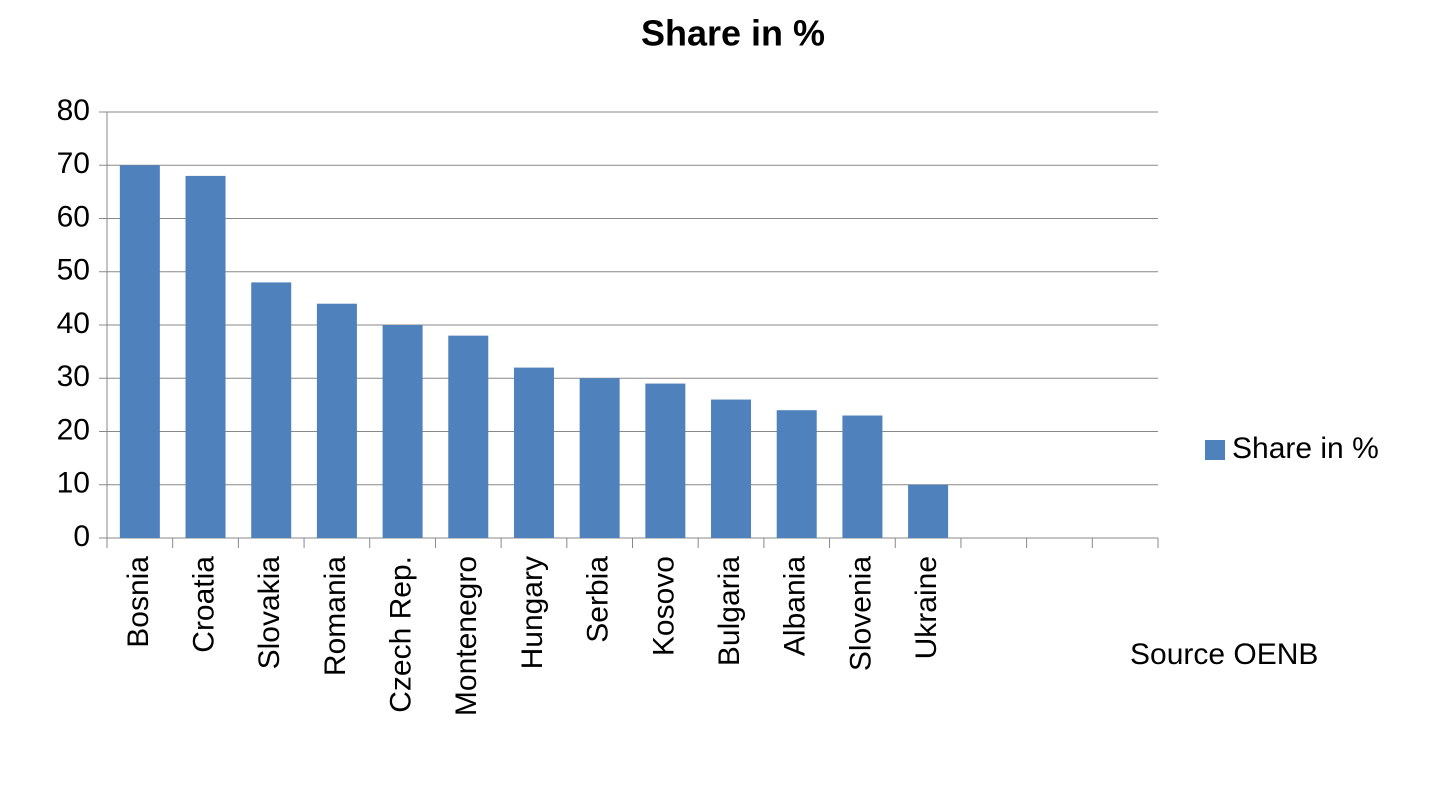 The width and height of the screenshot is (1453, 808). What do you see at coordinates (73, 110) in the screenshot?
I see `y-tick-label: 80` at bounding box center [73, 110].